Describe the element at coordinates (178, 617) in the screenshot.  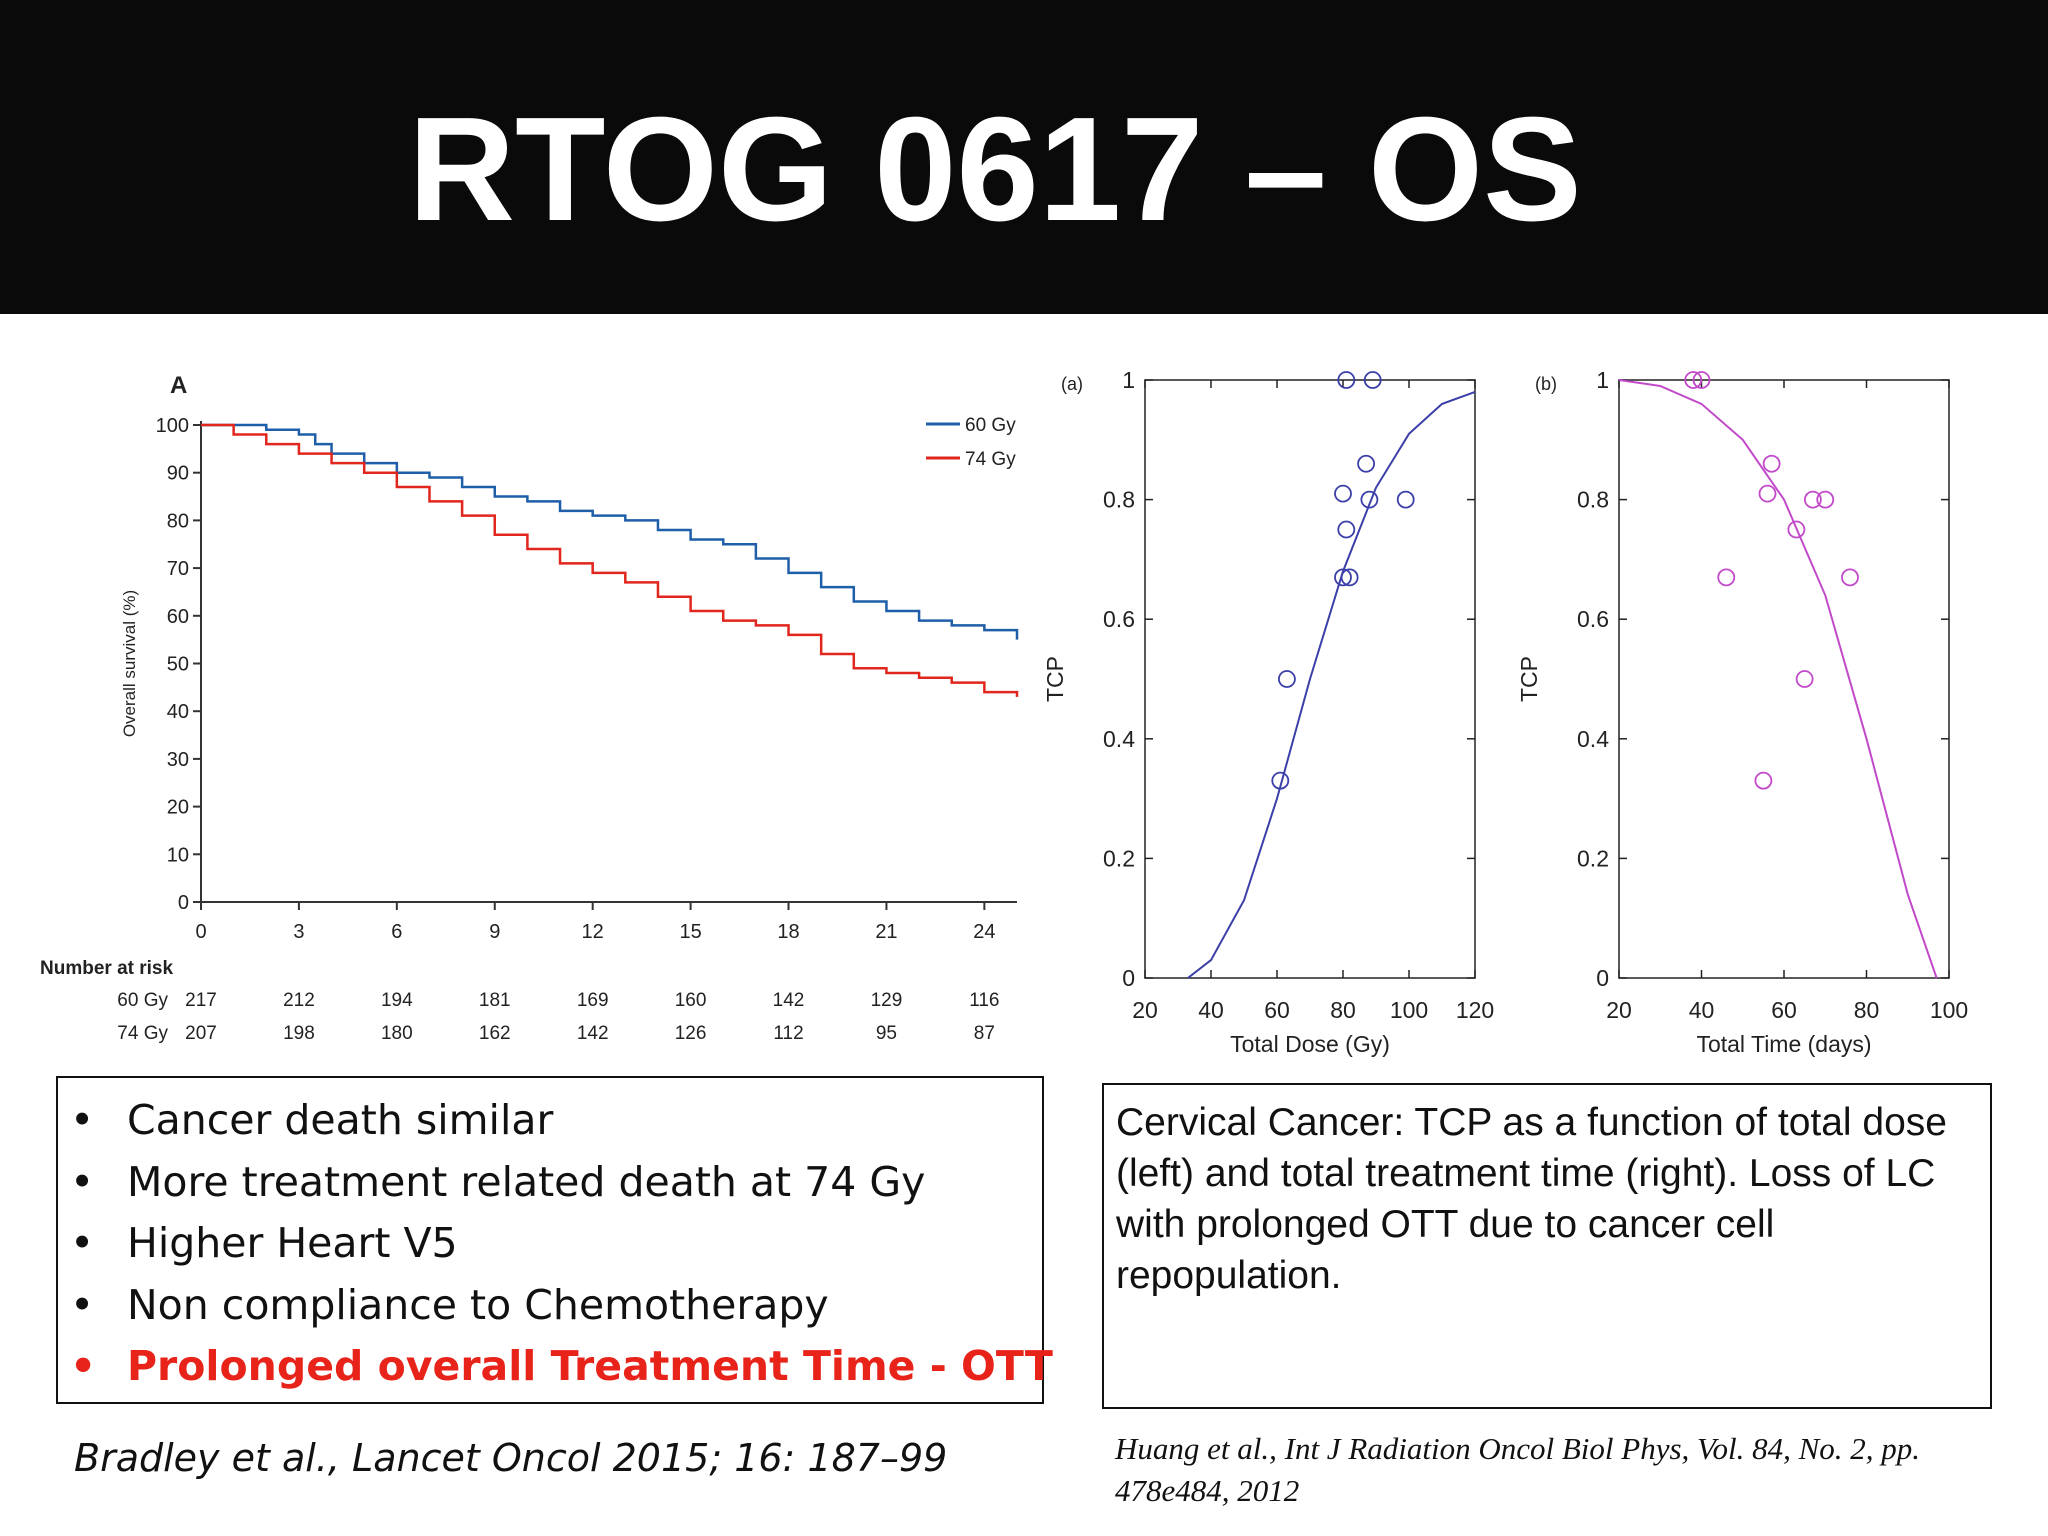
I see `km-y-tick-label: 60` at that location.